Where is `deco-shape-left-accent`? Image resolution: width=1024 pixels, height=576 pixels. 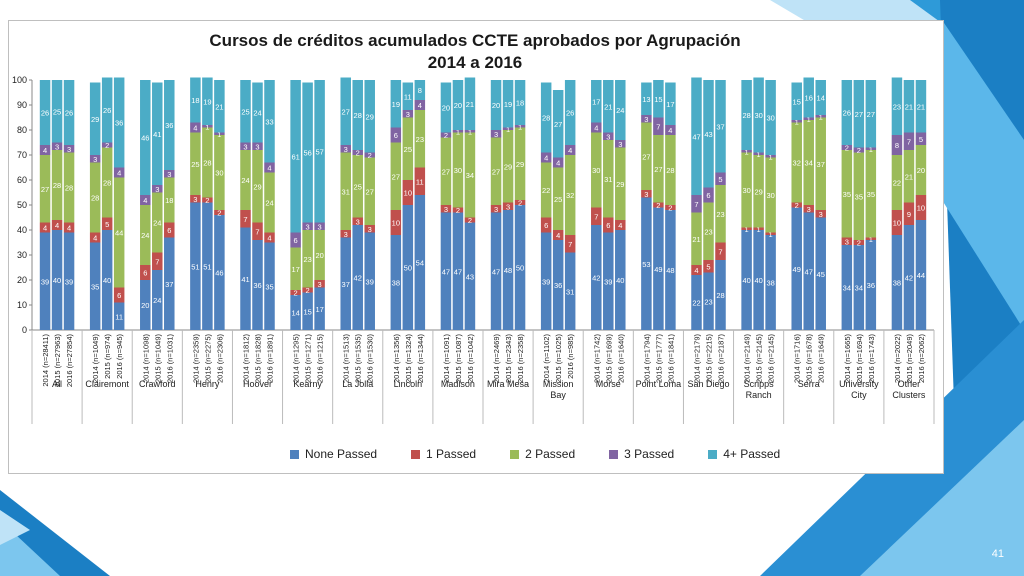
deco-shape-left-accent is located at coordinates (15, 527).